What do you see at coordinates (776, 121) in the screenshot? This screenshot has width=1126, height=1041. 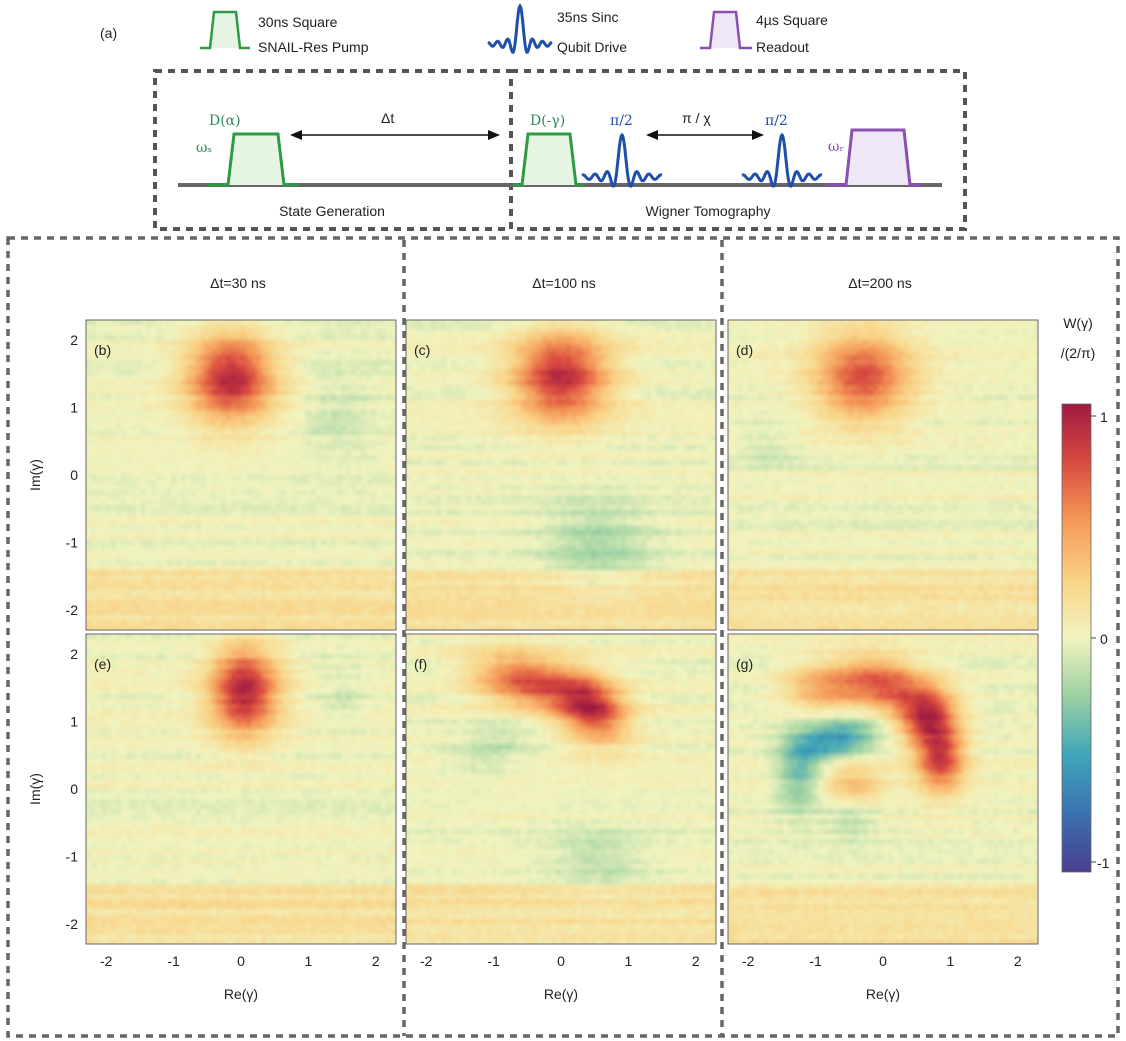 I see `label-pi-half-2: π/2` at bounding box center [776, 121].